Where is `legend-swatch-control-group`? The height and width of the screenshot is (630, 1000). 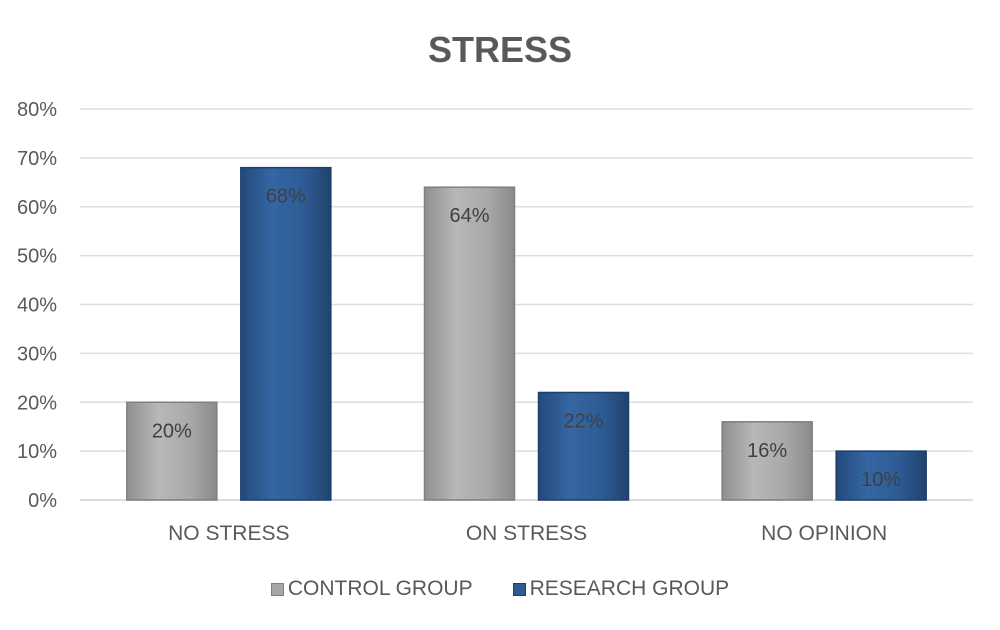 legend-swatch-control-group is located at coordinates (277, 589).